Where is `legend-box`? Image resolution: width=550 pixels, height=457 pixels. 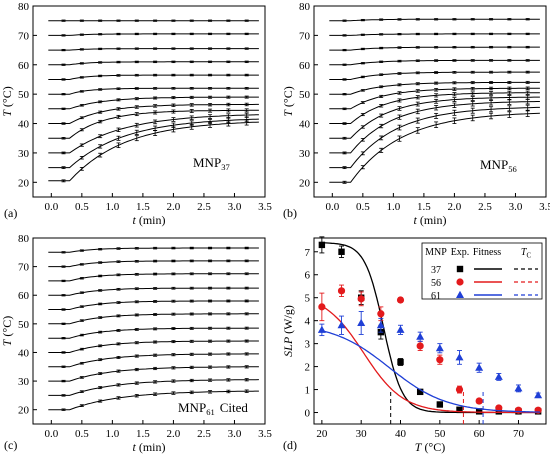
legend-box is located at coordinates (482, 271).